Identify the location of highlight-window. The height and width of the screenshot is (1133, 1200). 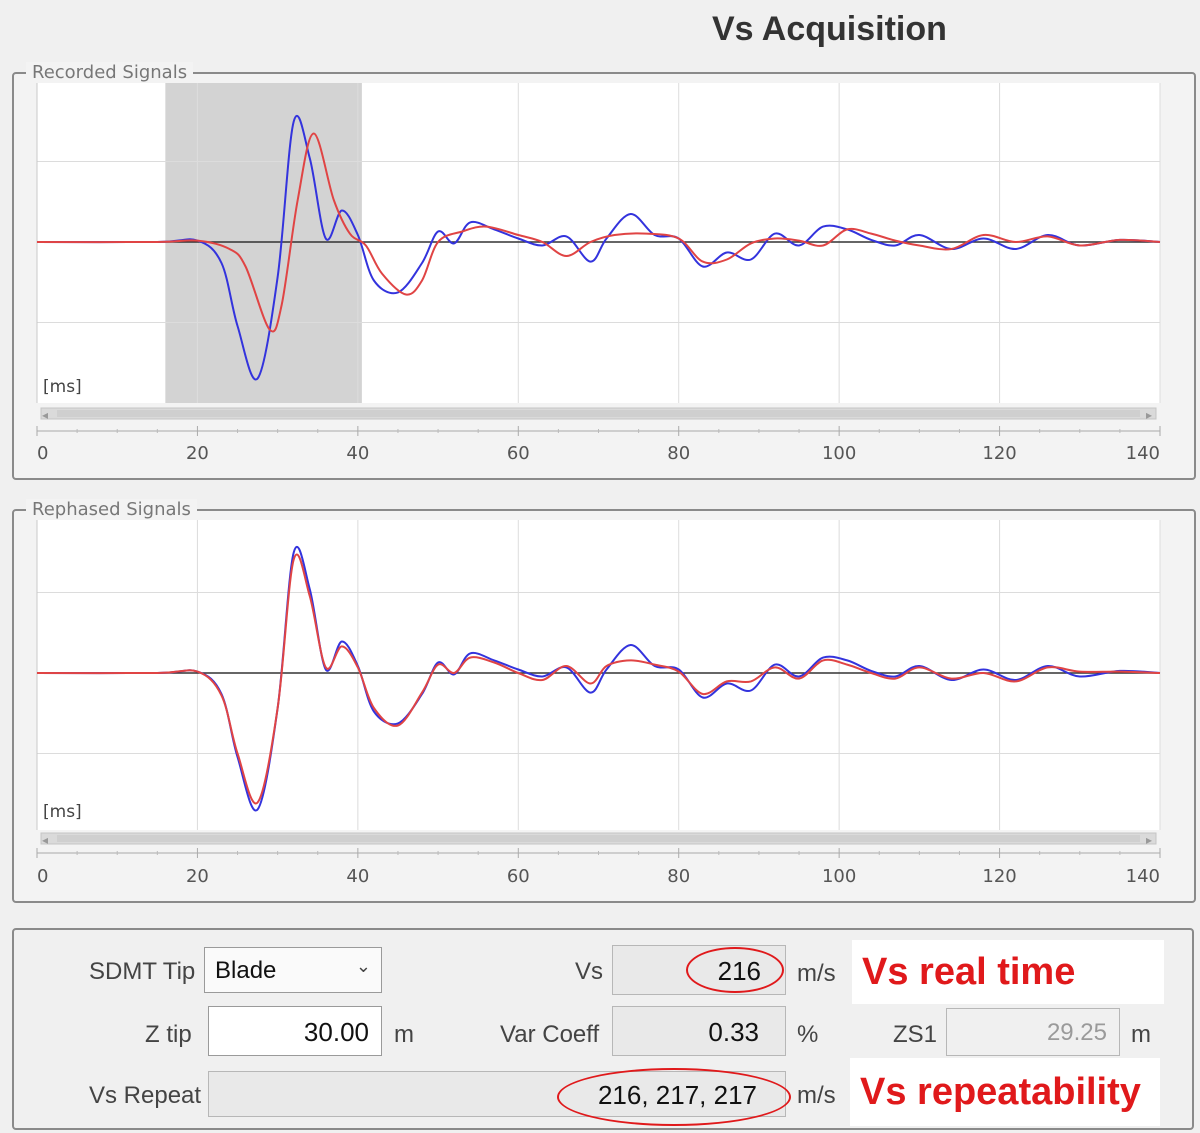
(263, 243).